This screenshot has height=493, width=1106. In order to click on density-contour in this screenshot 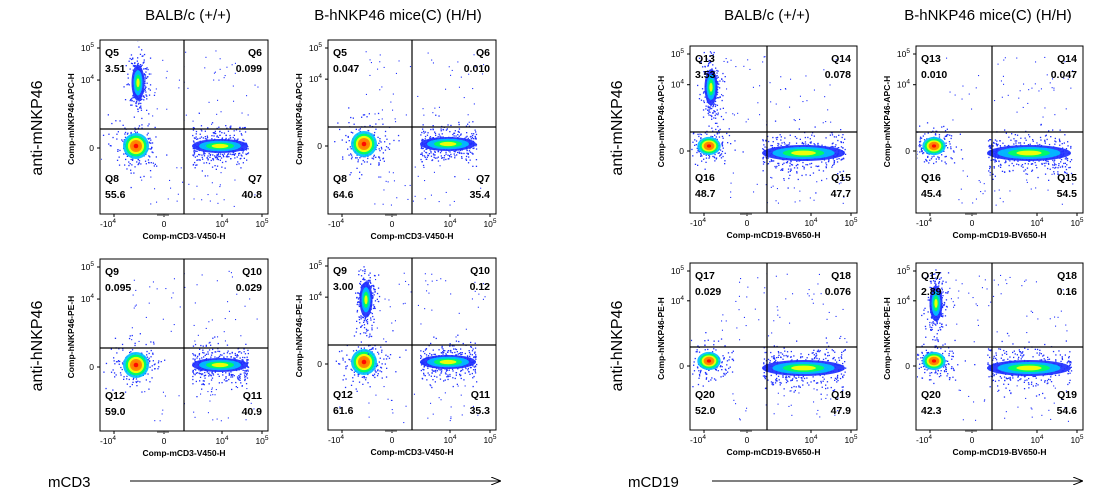, I will do `click(448, 362)`.